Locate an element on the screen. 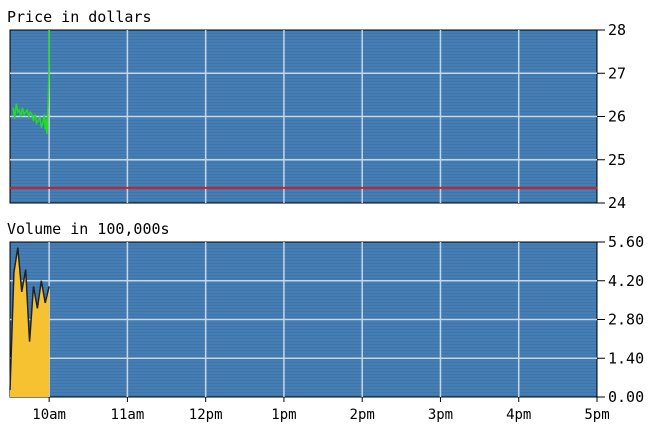  y-tick-label: 27 is located at coordinates (617, 73).